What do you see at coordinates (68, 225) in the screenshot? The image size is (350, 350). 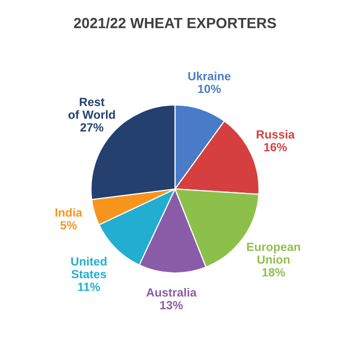 I see `data-label: 5%` at bounding box center [68, 225].